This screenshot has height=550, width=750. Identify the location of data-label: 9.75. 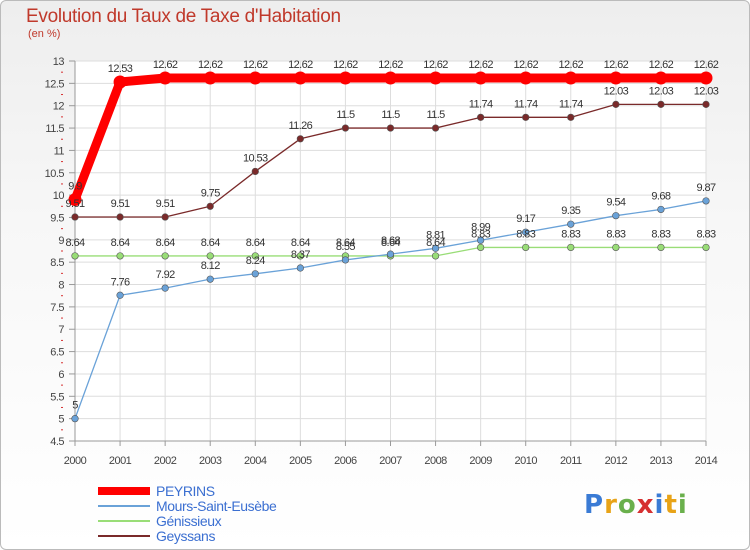
(210, 193).